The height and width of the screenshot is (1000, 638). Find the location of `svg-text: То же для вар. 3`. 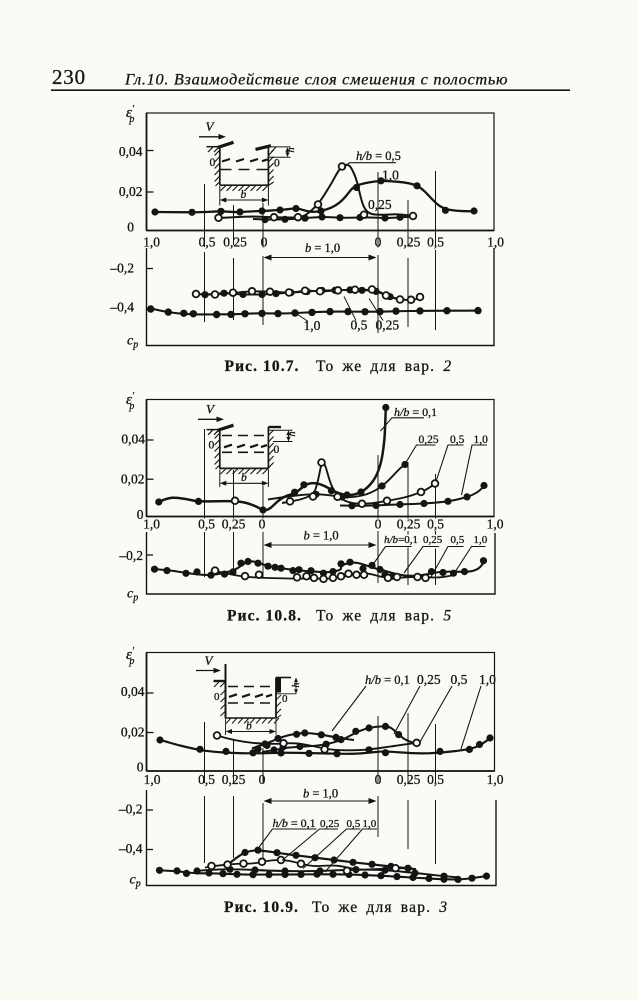

svg-text: То же для вар. 3 is located at coordinates (380, 907).